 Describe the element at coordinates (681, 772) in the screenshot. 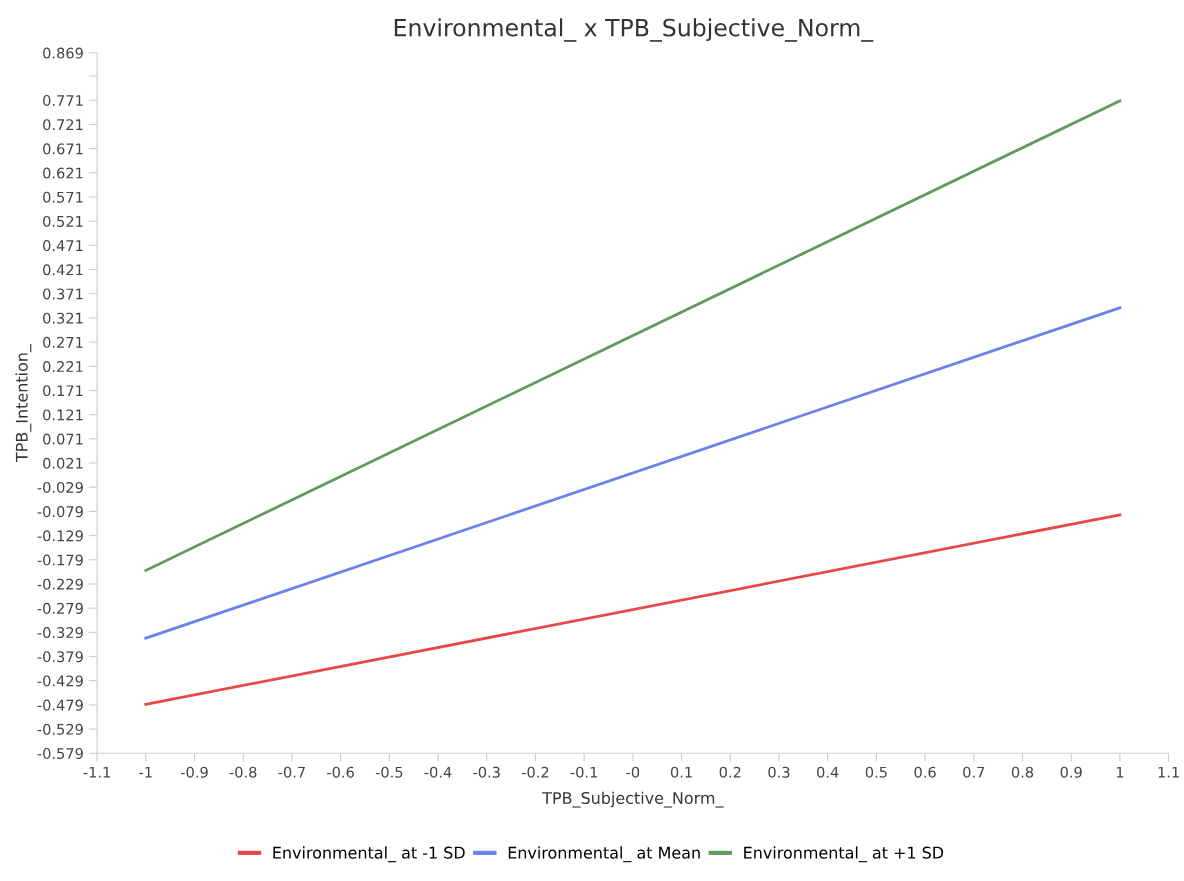

I see `x-tick-label: 0.1` at that location.